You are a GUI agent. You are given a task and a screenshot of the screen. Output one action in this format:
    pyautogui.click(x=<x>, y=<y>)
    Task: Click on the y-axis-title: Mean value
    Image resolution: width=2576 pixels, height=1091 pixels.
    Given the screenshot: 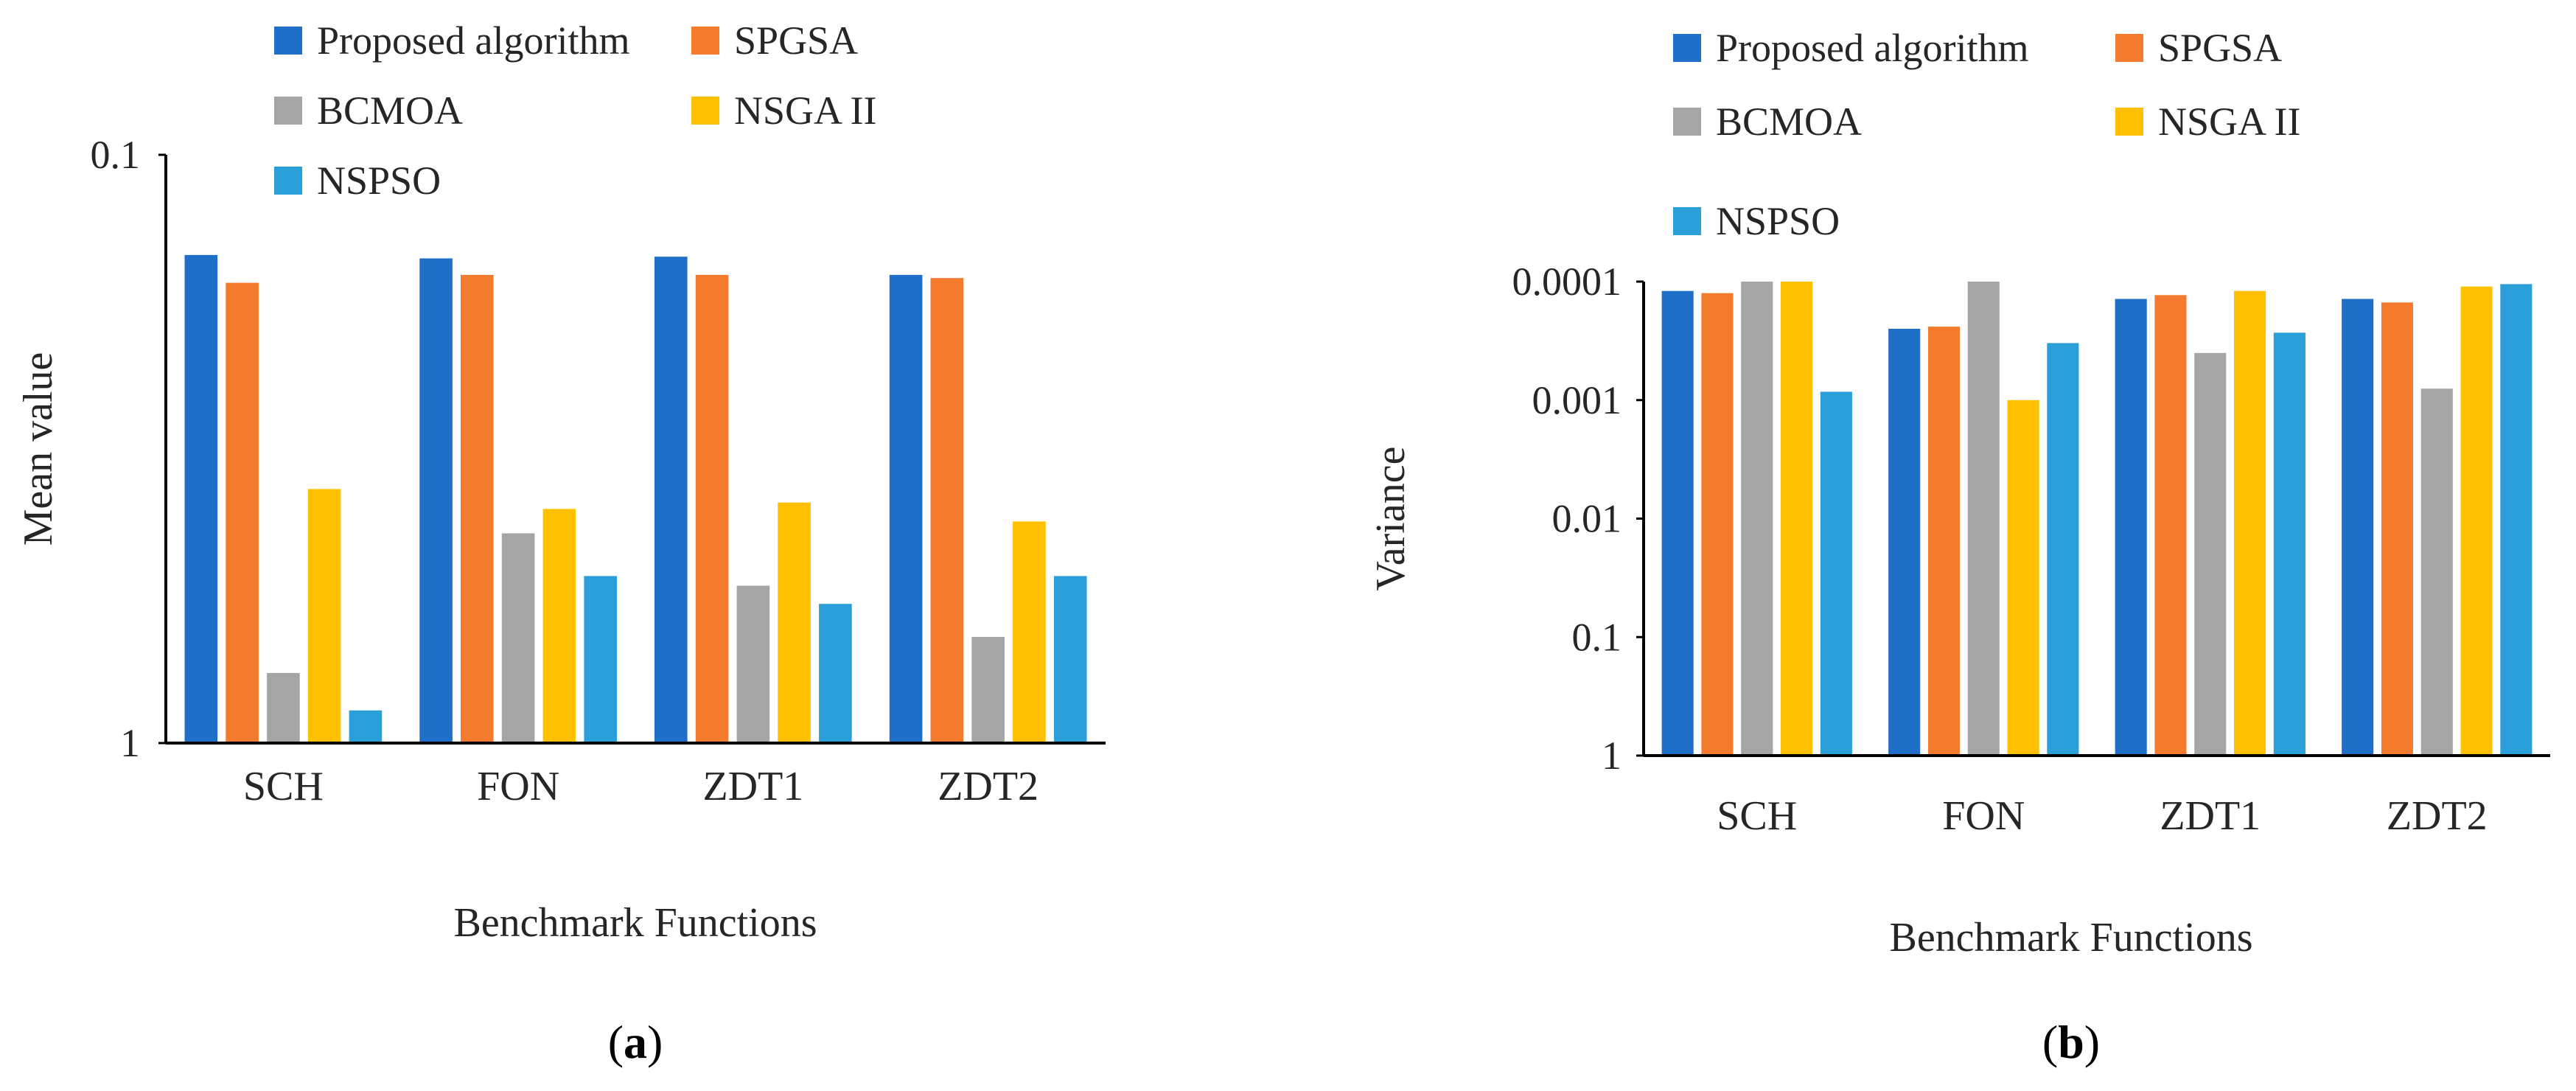 What is the action you would take?
    pyautogui.click(x=38, y=449)
    